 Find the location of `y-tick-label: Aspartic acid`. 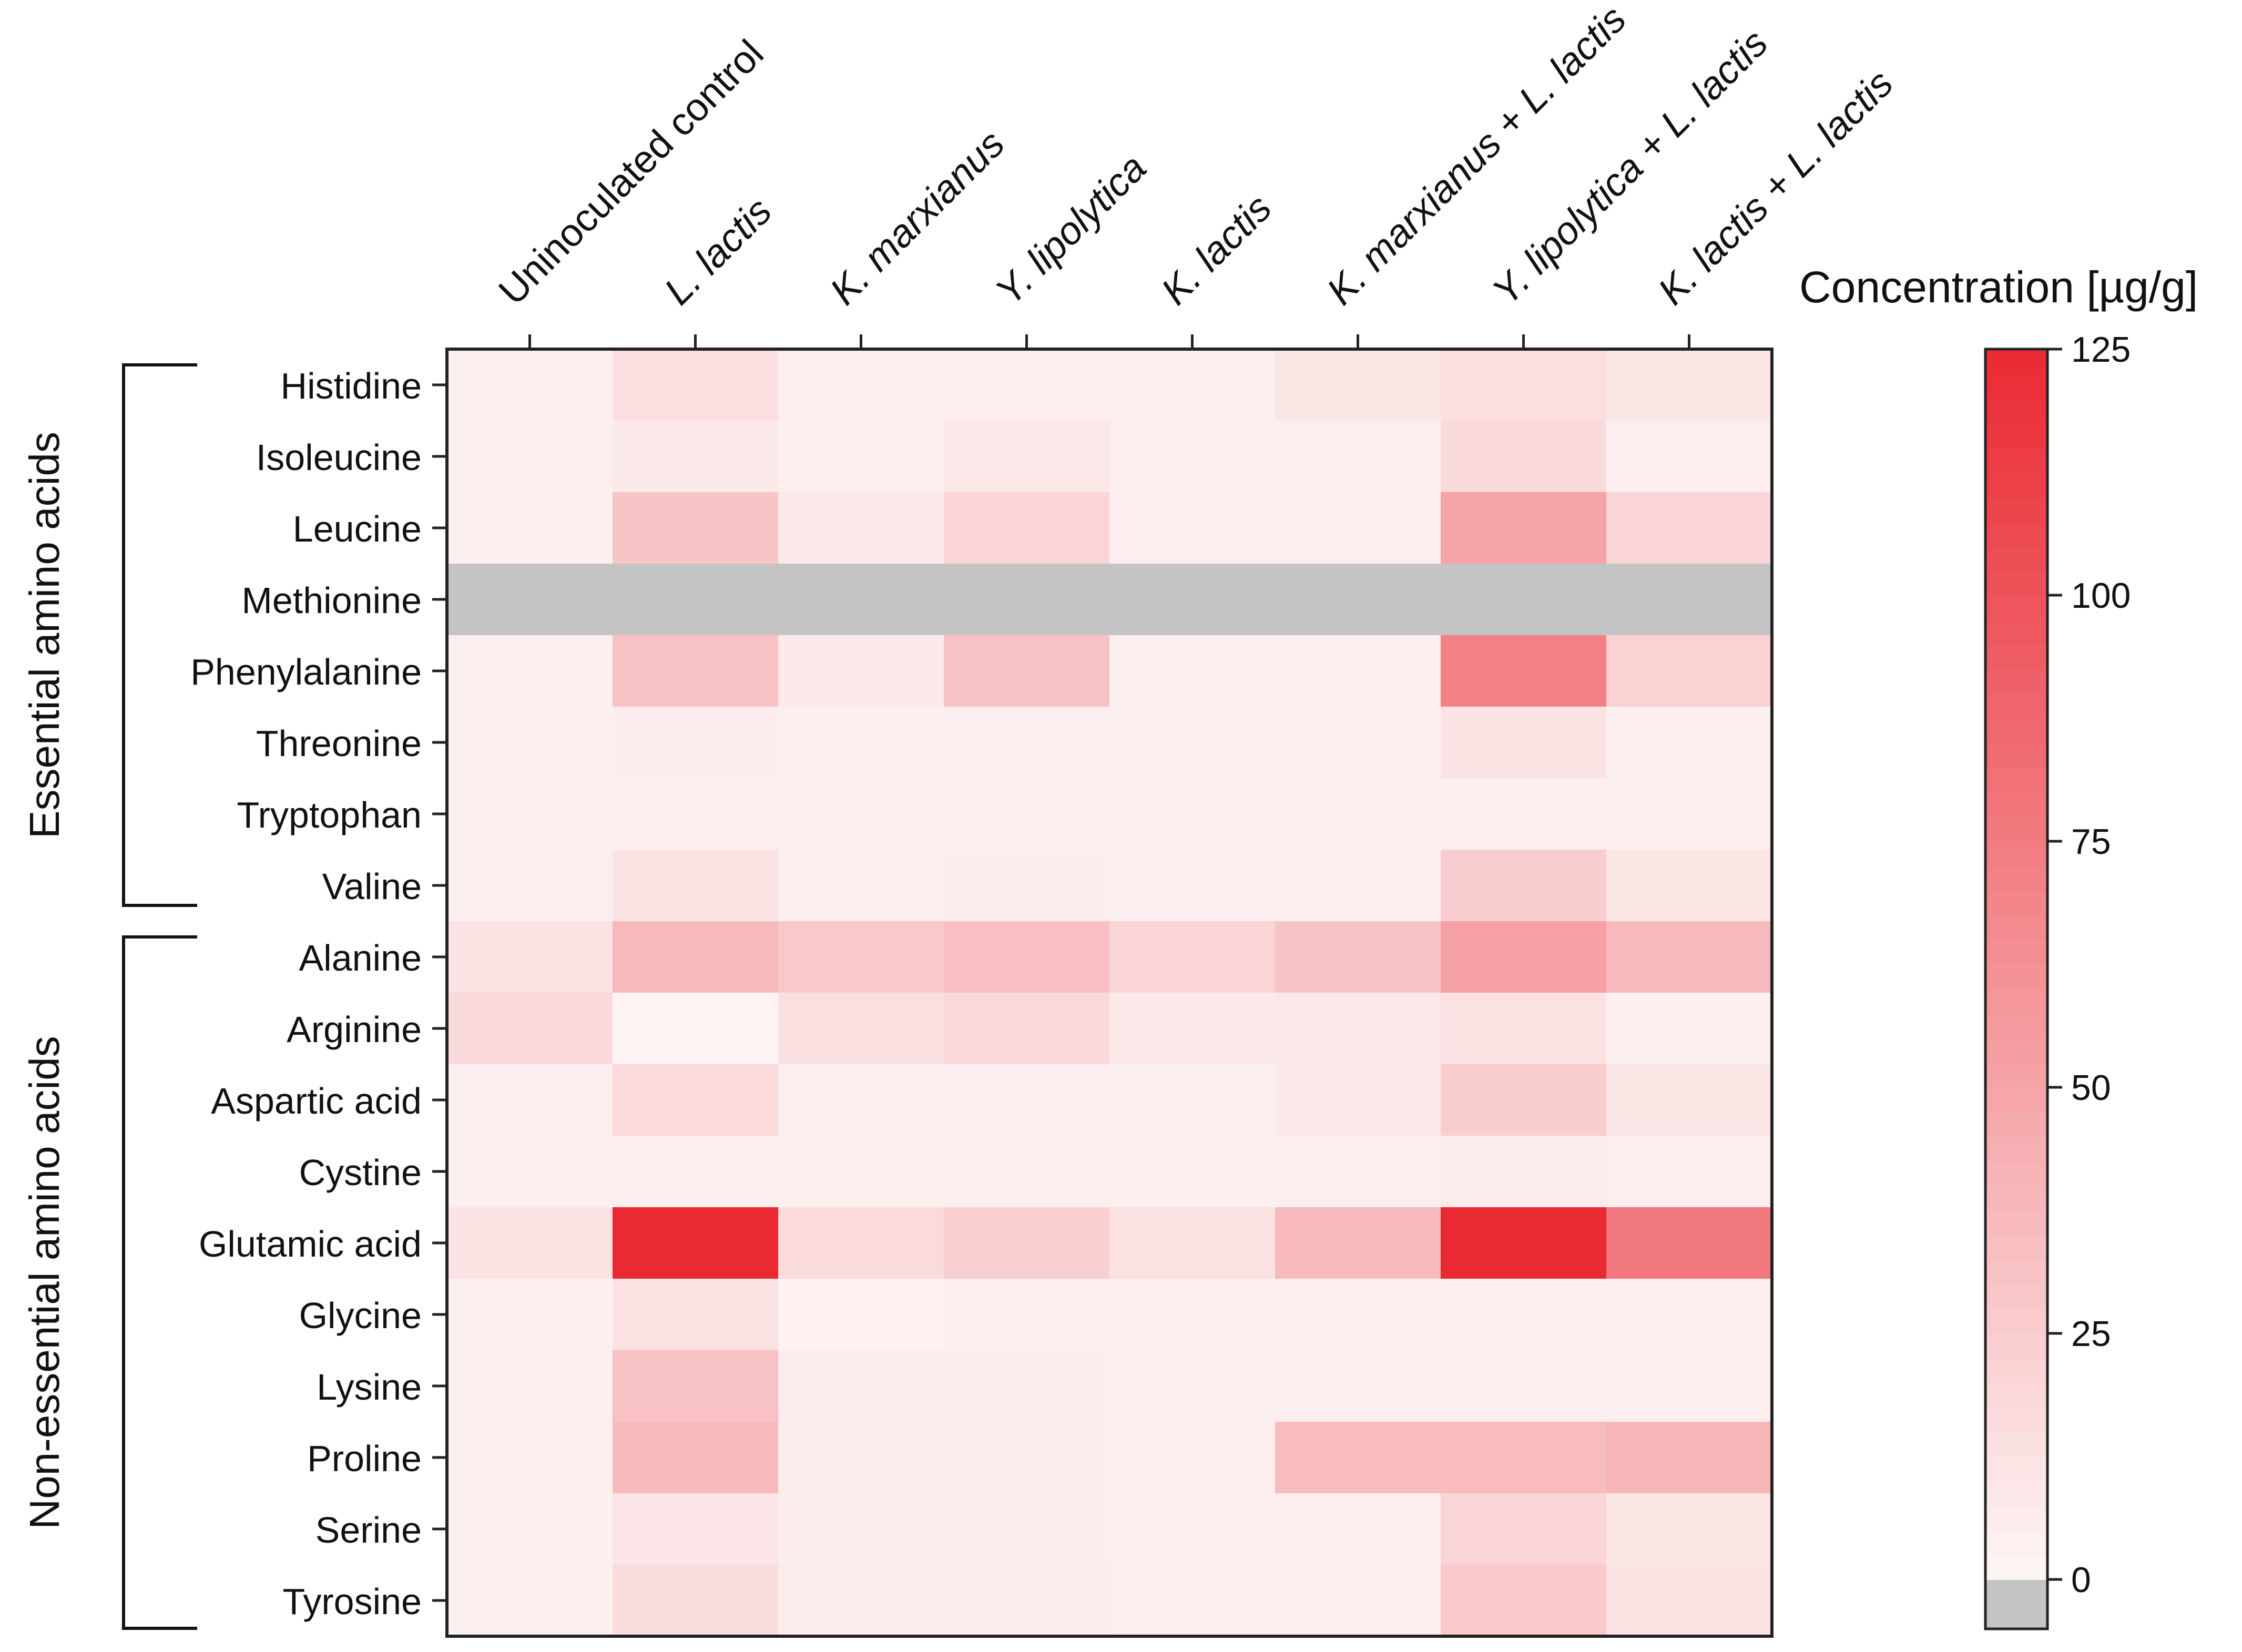

y-tick-label: Aspartic acid is located at coordinates (316, 1100).